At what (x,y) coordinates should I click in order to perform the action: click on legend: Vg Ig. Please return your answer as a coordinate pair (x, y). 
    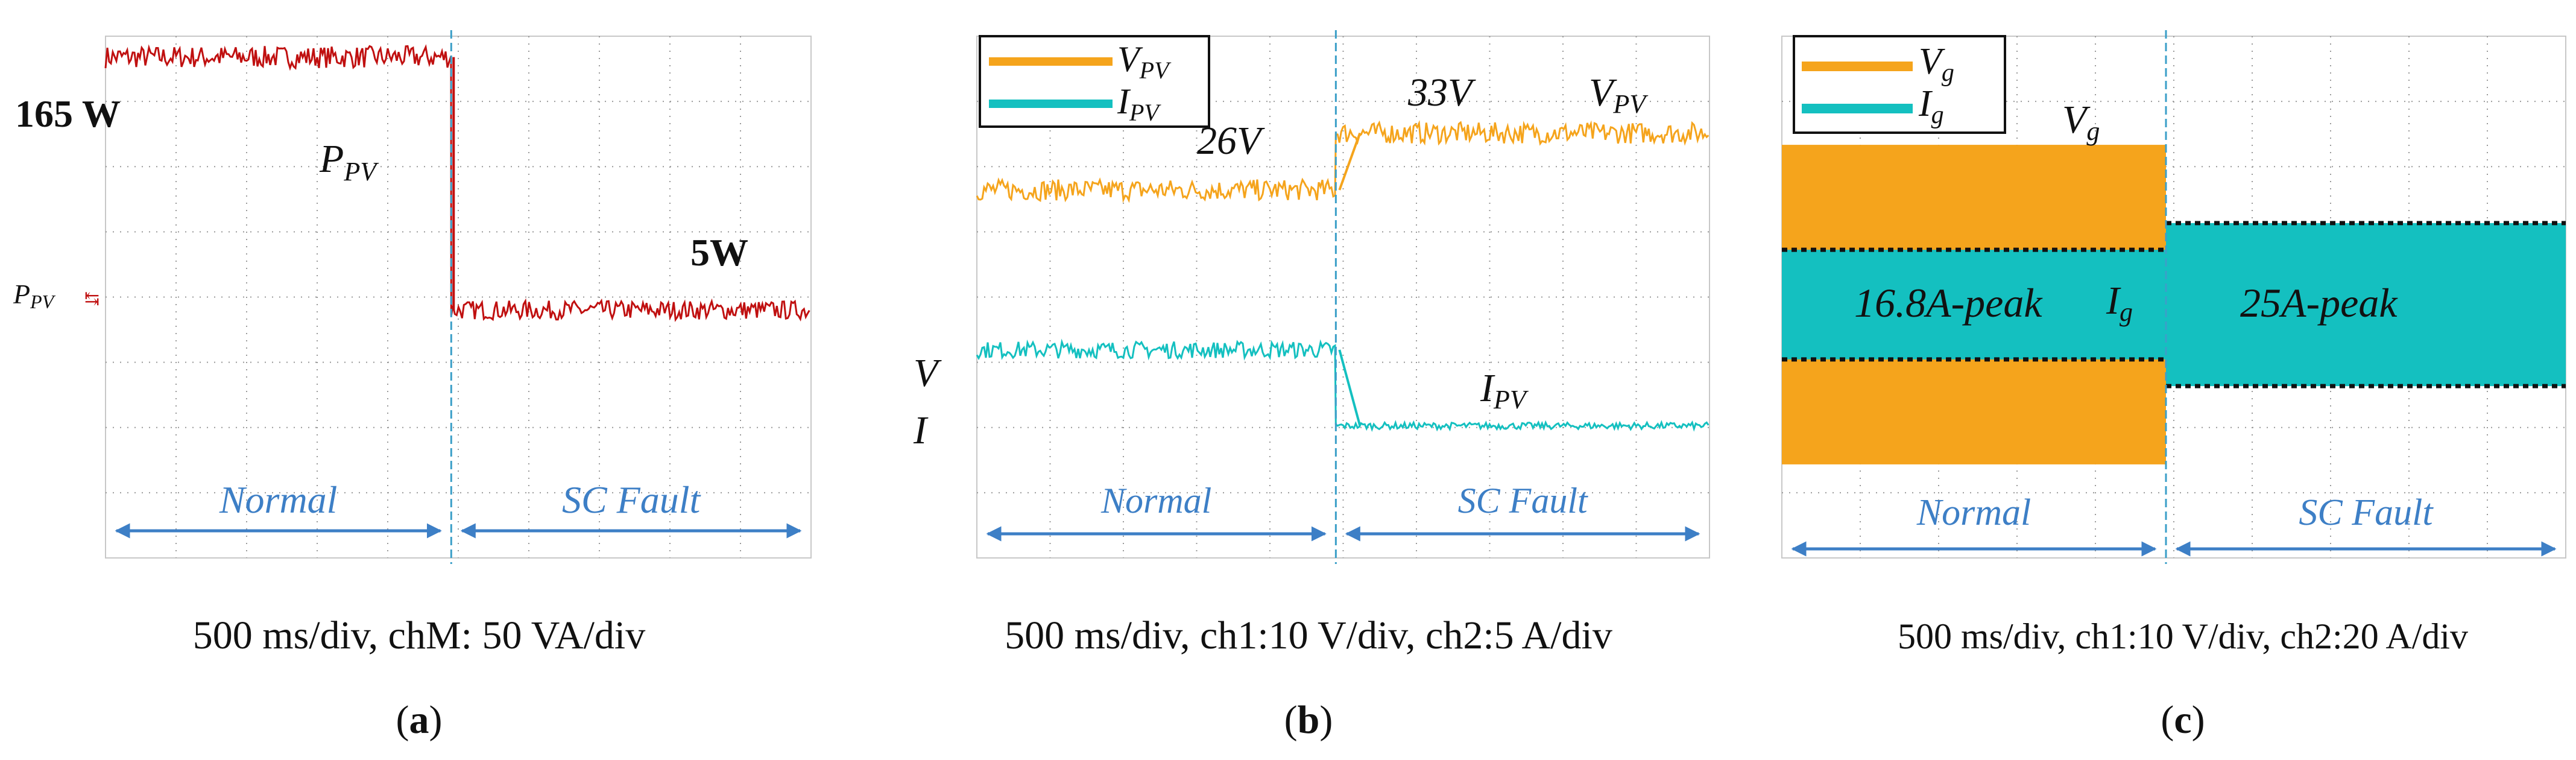
    Looking at the image, I should click on (1899, 84).